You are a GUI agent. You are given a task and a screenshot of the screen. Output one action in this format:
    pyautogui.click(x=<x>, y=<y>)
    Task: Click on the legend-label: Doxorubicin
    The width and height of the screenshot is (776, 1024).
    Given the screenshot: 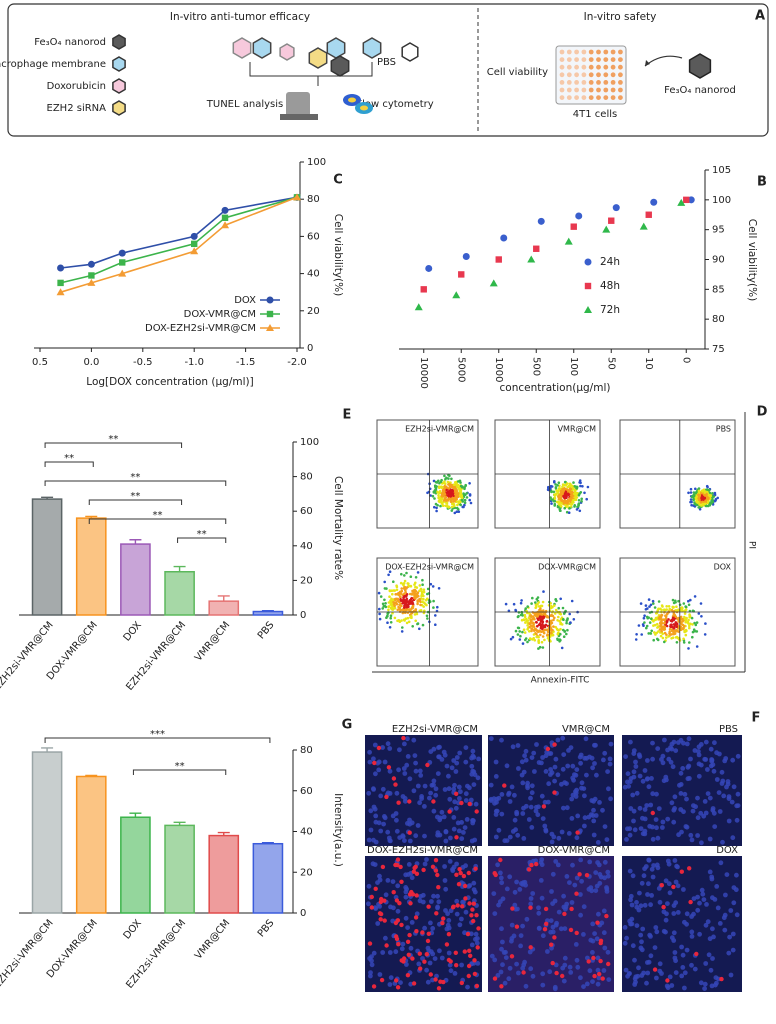 What is the action you would take?
    pyautogui.click(x=76, y=86)
    